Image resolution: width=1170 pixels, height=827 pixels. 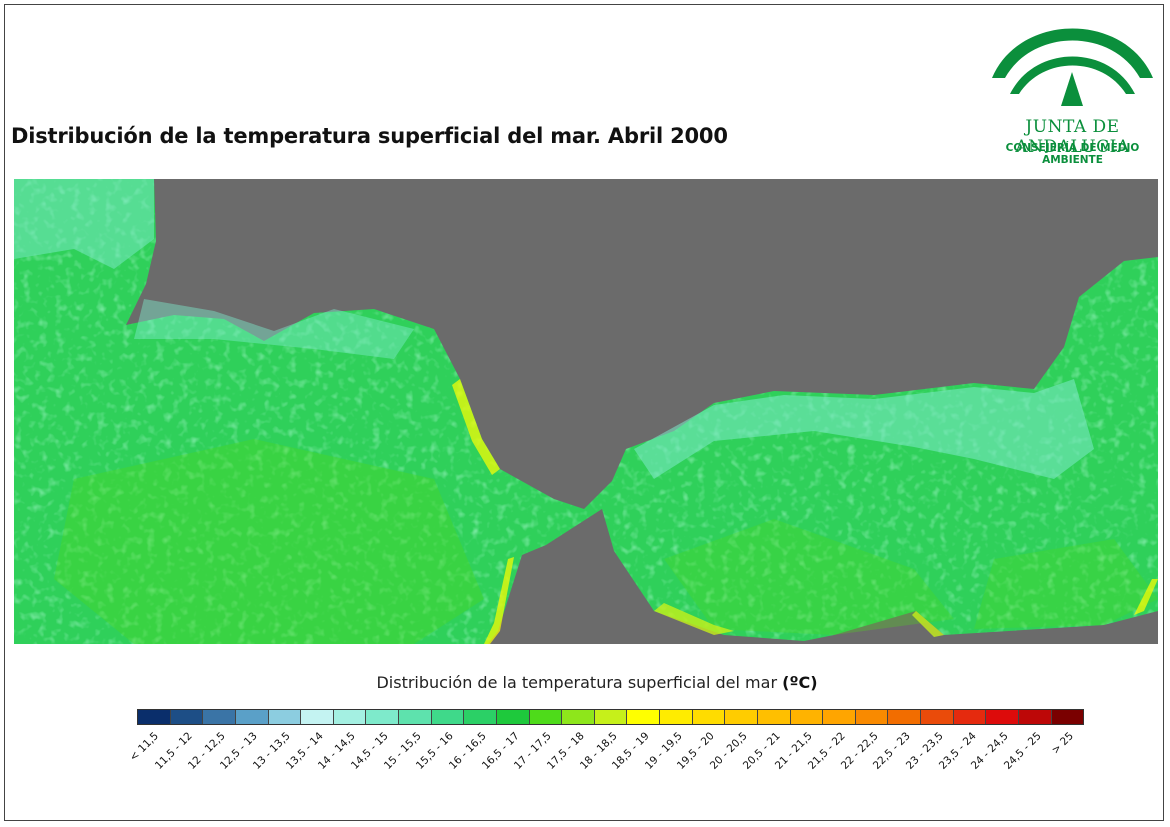 What do you see at coordinates (1072, 67) in the screenshot?
I see `logo-emblem-icon` at bounding box center [1072, 67].